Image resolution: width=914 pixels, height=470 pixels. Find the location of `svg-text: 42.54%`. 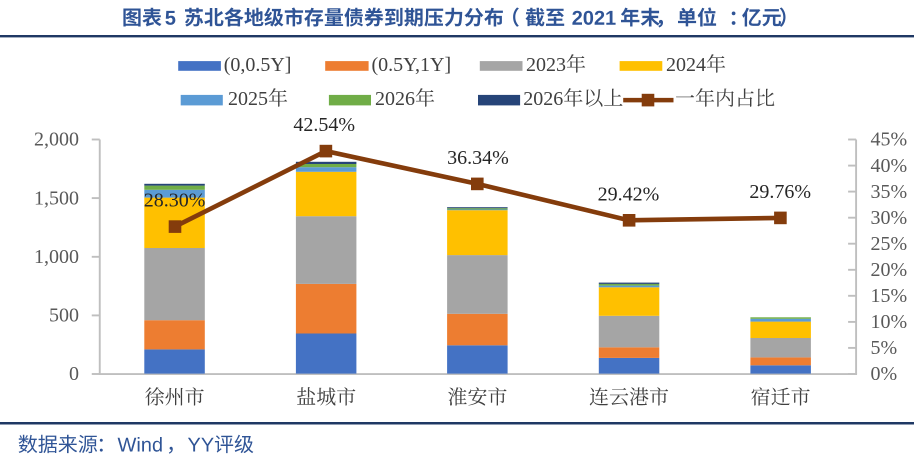

svg-text: 42.54% is located at coordinates (324, 125).